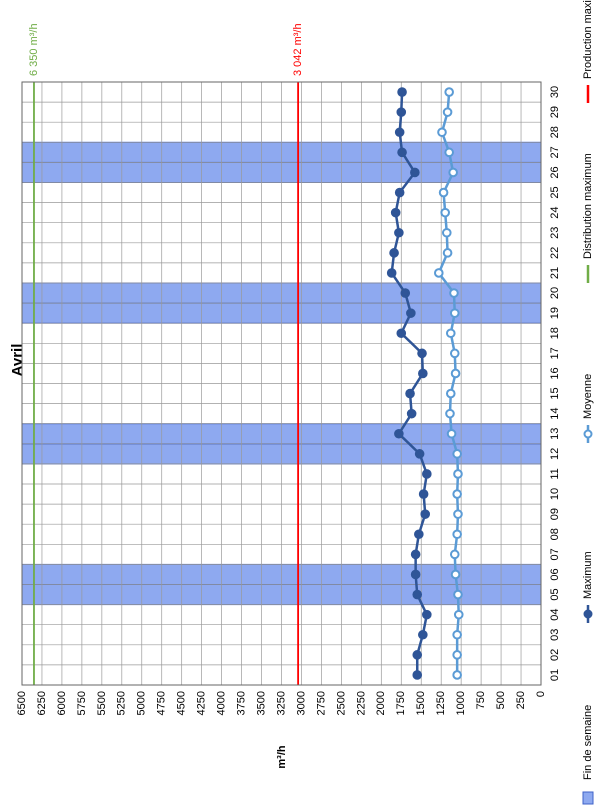 The width and height of the screenshot is (595, 812). I want to click on x-tick-label: 19, so click(555, 313).